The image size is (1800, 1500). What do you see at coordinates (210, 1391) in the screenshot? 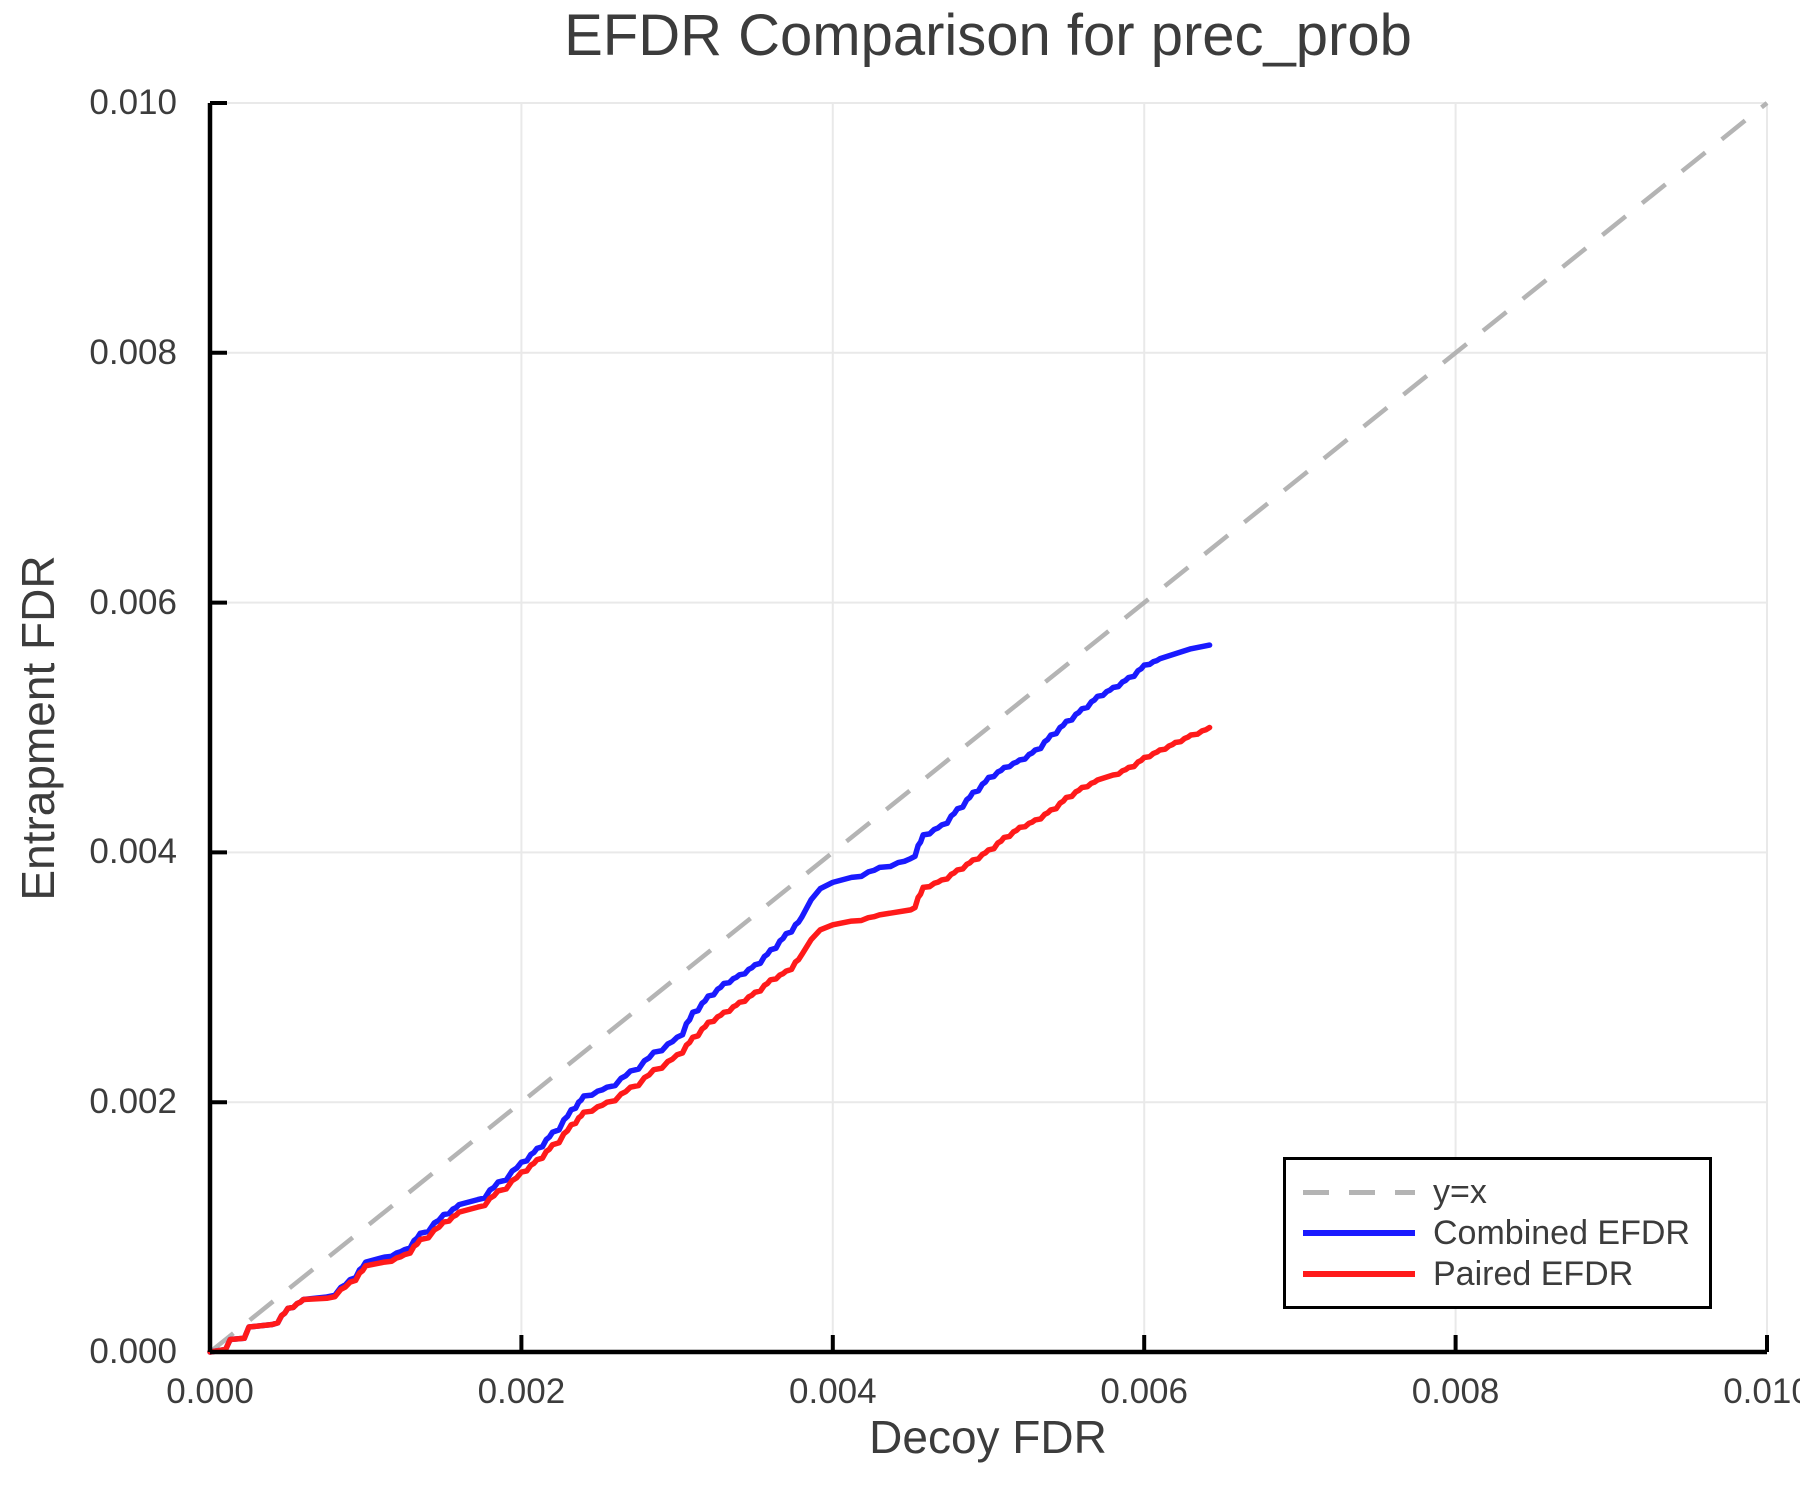
I see `x-tick-label: 0.000` at bounding box center [210, 1391].